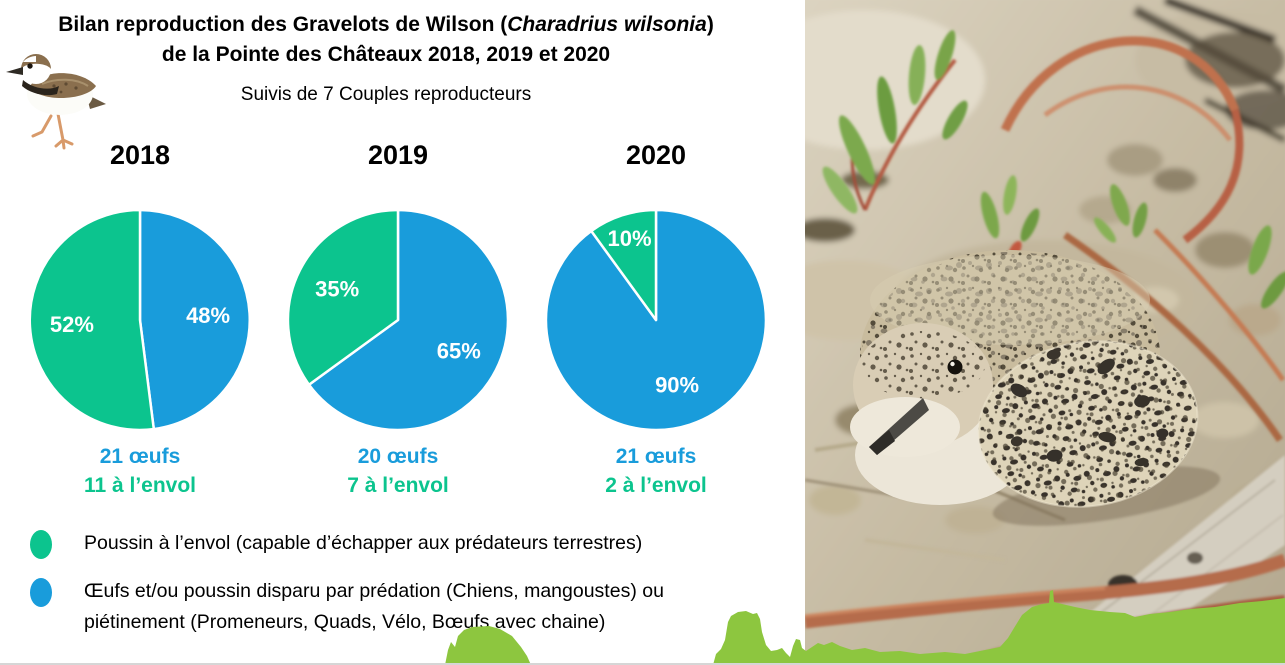 Image resolution: width=1285 pixels, height=665 pixels. Describe the element at coordinates (140, 155) in the screenshot. I see `year-heading: 2018` at that location.